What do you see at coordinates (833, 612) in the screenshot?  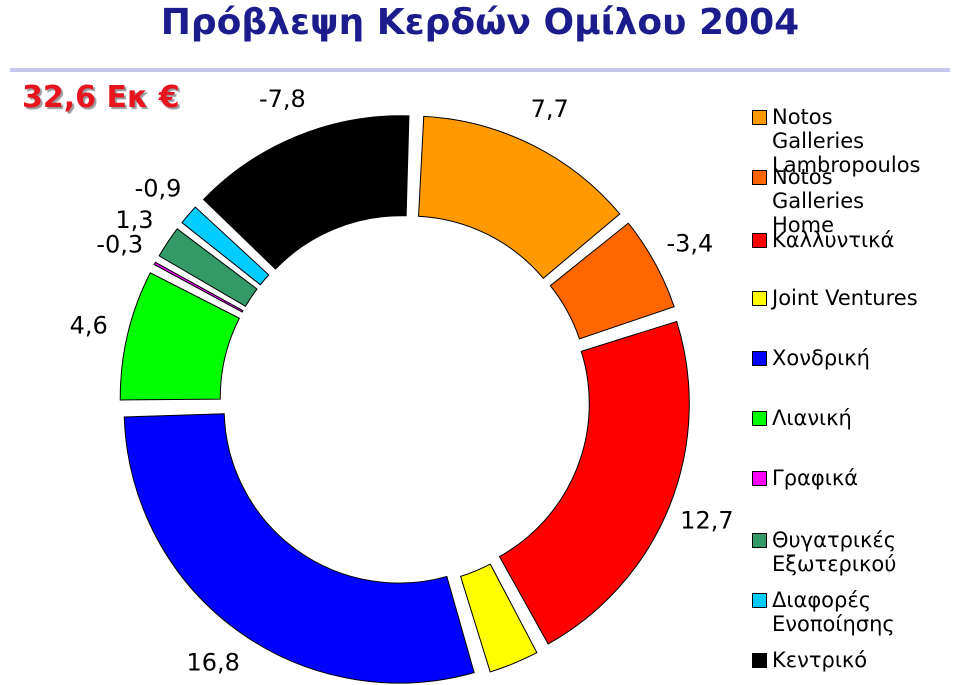 I see `legend-label: Διαφορές Ενοποίησης` at bounding box center [833, 612].